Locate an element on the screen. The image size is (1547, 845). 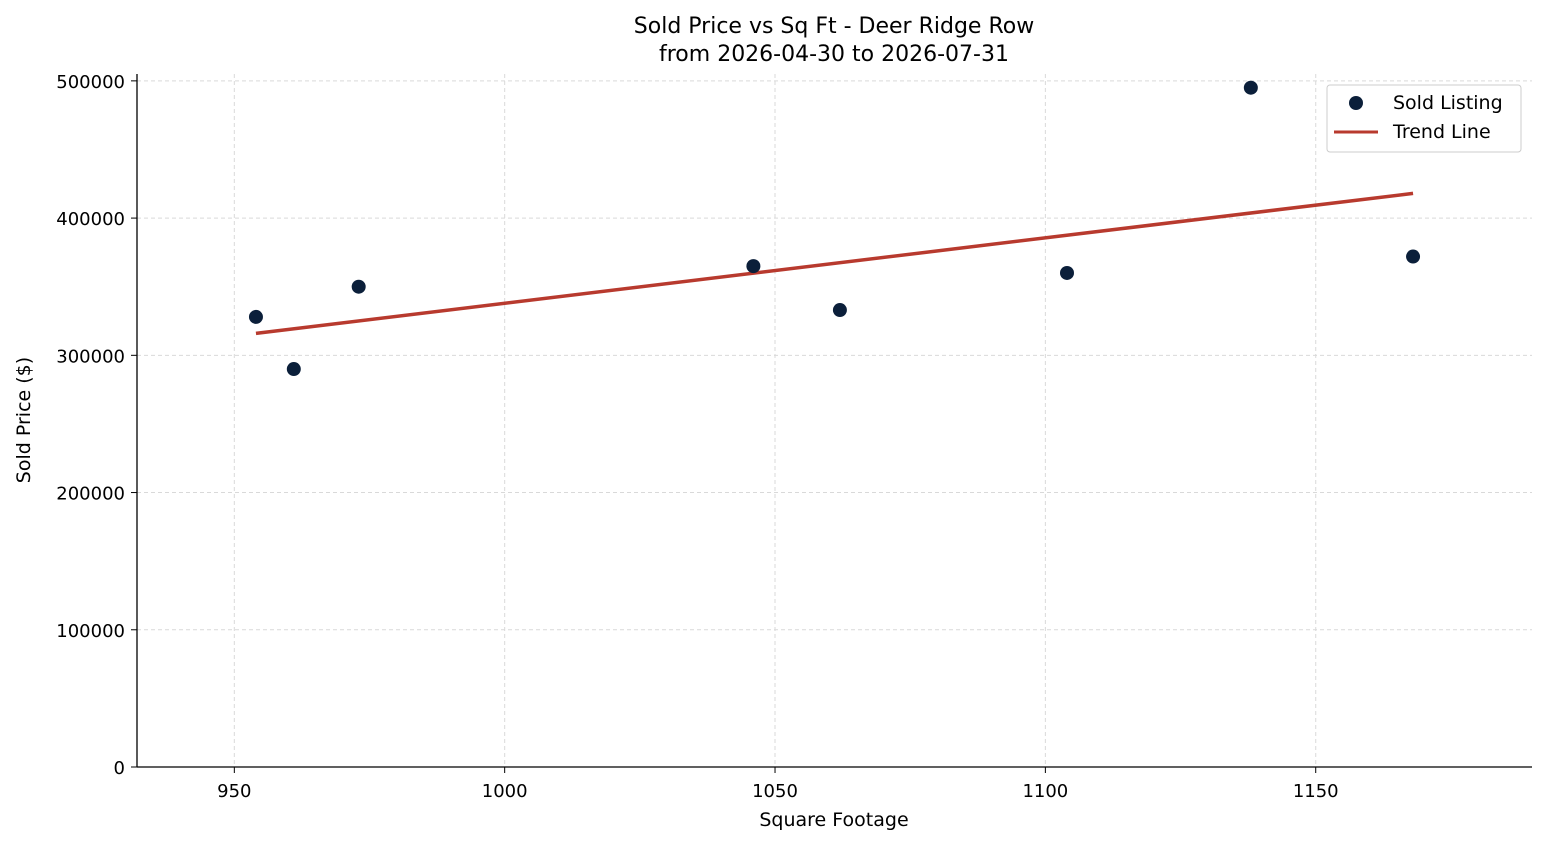
y-tick-label: 0 is located at coordinates (119, 768).